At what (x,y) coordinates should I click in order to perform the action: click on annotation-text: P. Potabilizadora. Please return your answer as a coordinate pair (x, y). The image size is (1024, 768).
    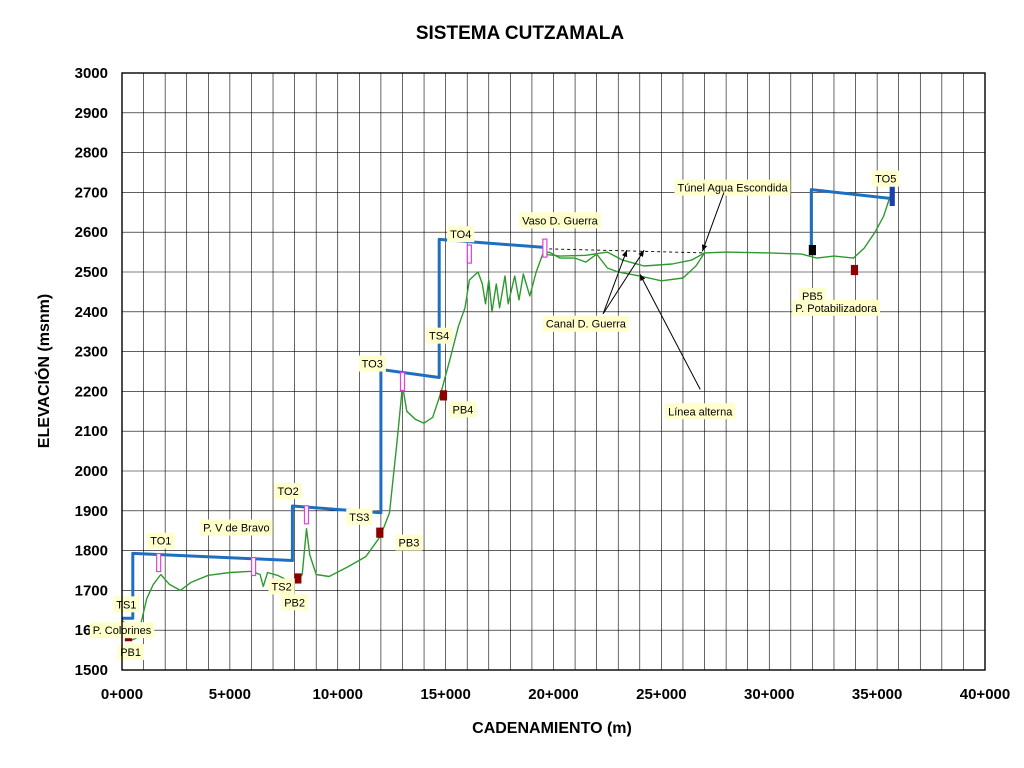
    Looking at the image, I should click on (836, 309).